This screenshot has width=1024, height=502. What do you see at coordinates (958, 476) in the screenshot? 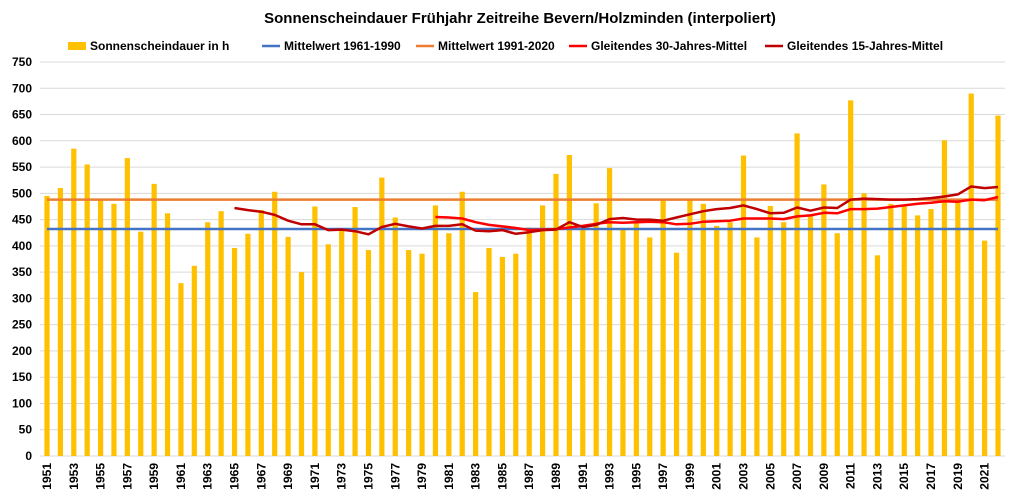
I see `x-tick-label: 2019` at bounding box center [958, 476].